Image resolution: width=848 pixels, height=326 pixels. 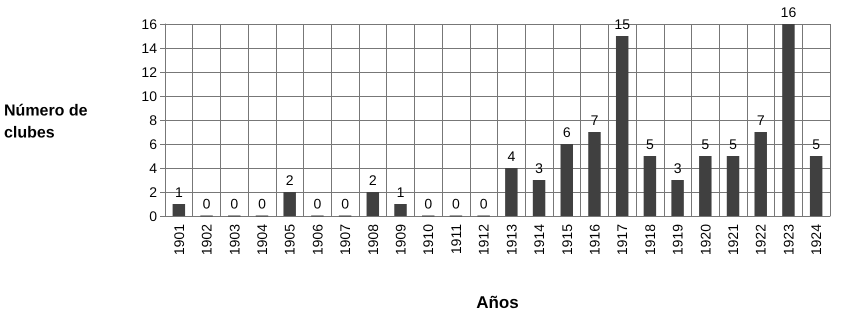 What do you see at coordinates (149, 24) in the screenshot?
I see `y-tick-label: 16` at bounding box center [149, 24].